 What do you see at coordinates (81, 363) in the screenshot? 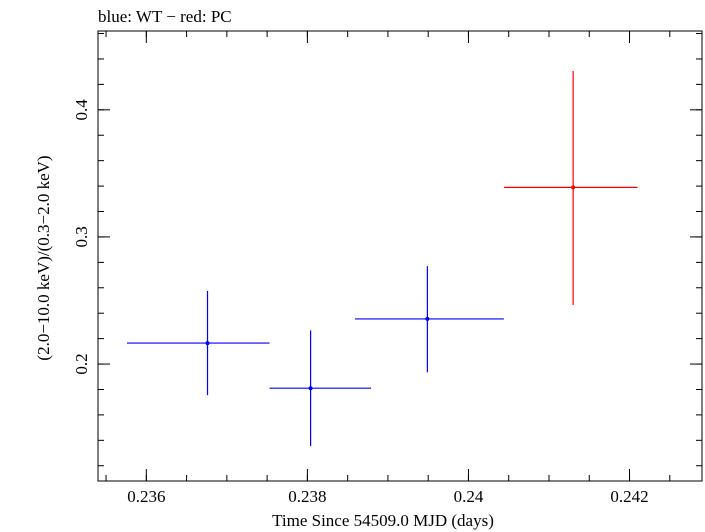
I see `y-tick-label: 0.2` at bounding box center [81, 363].